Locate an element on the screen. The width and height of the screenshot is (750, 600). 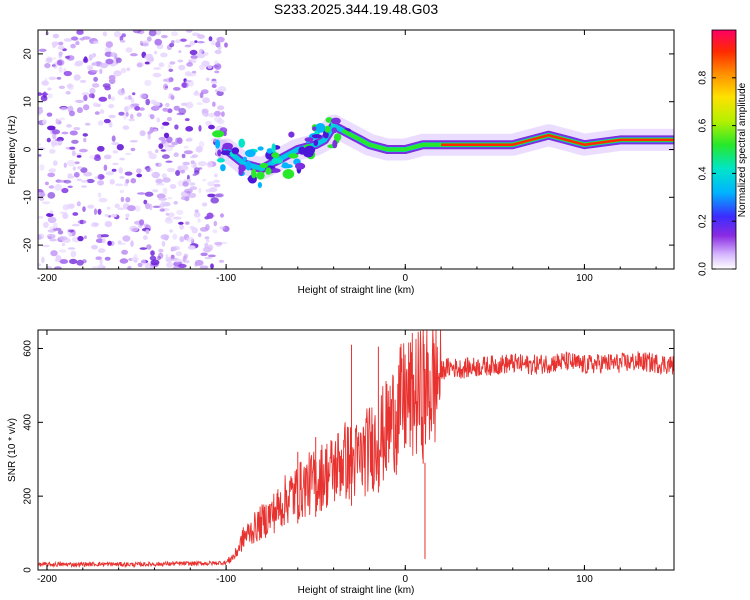
y-tick-label: 0 is located at coordinates (28, 570).